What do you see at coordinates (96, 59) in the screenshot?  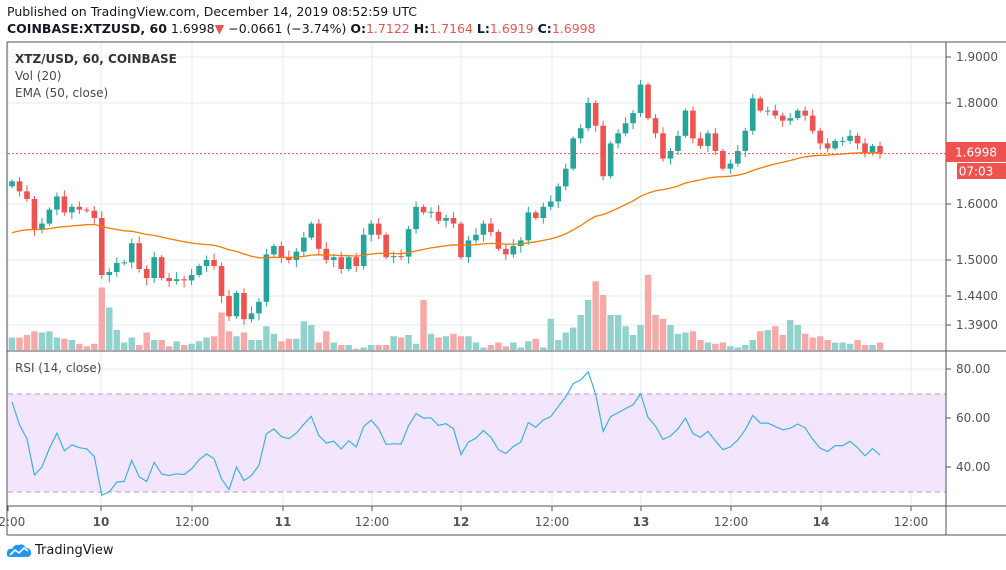 I see `legend-title: XTZ/USD, 60, COINBASE` at bounding box center [96, 59].